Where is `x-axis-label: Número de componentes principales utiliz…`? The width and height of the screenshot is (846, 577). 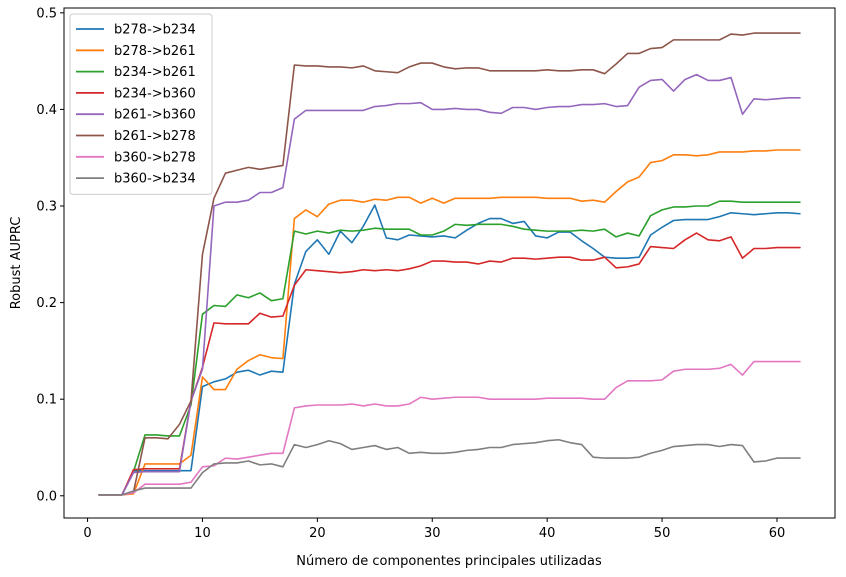
x-axis-label: Número de componentes principales utiliz… is located at coordinates (449, 561).